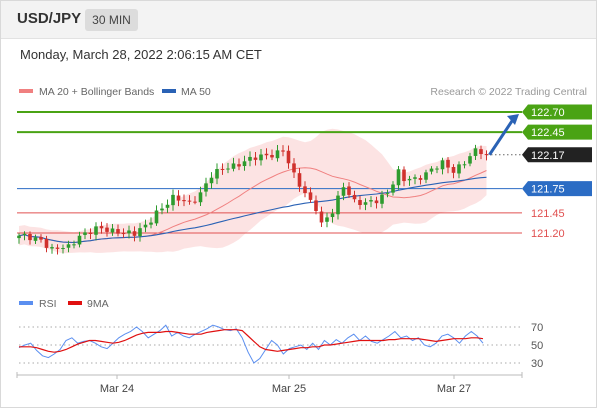  Describe the element at coordinates (548, 190) in the screenshot. I see `level-label-121.75: 121.75` at that location.